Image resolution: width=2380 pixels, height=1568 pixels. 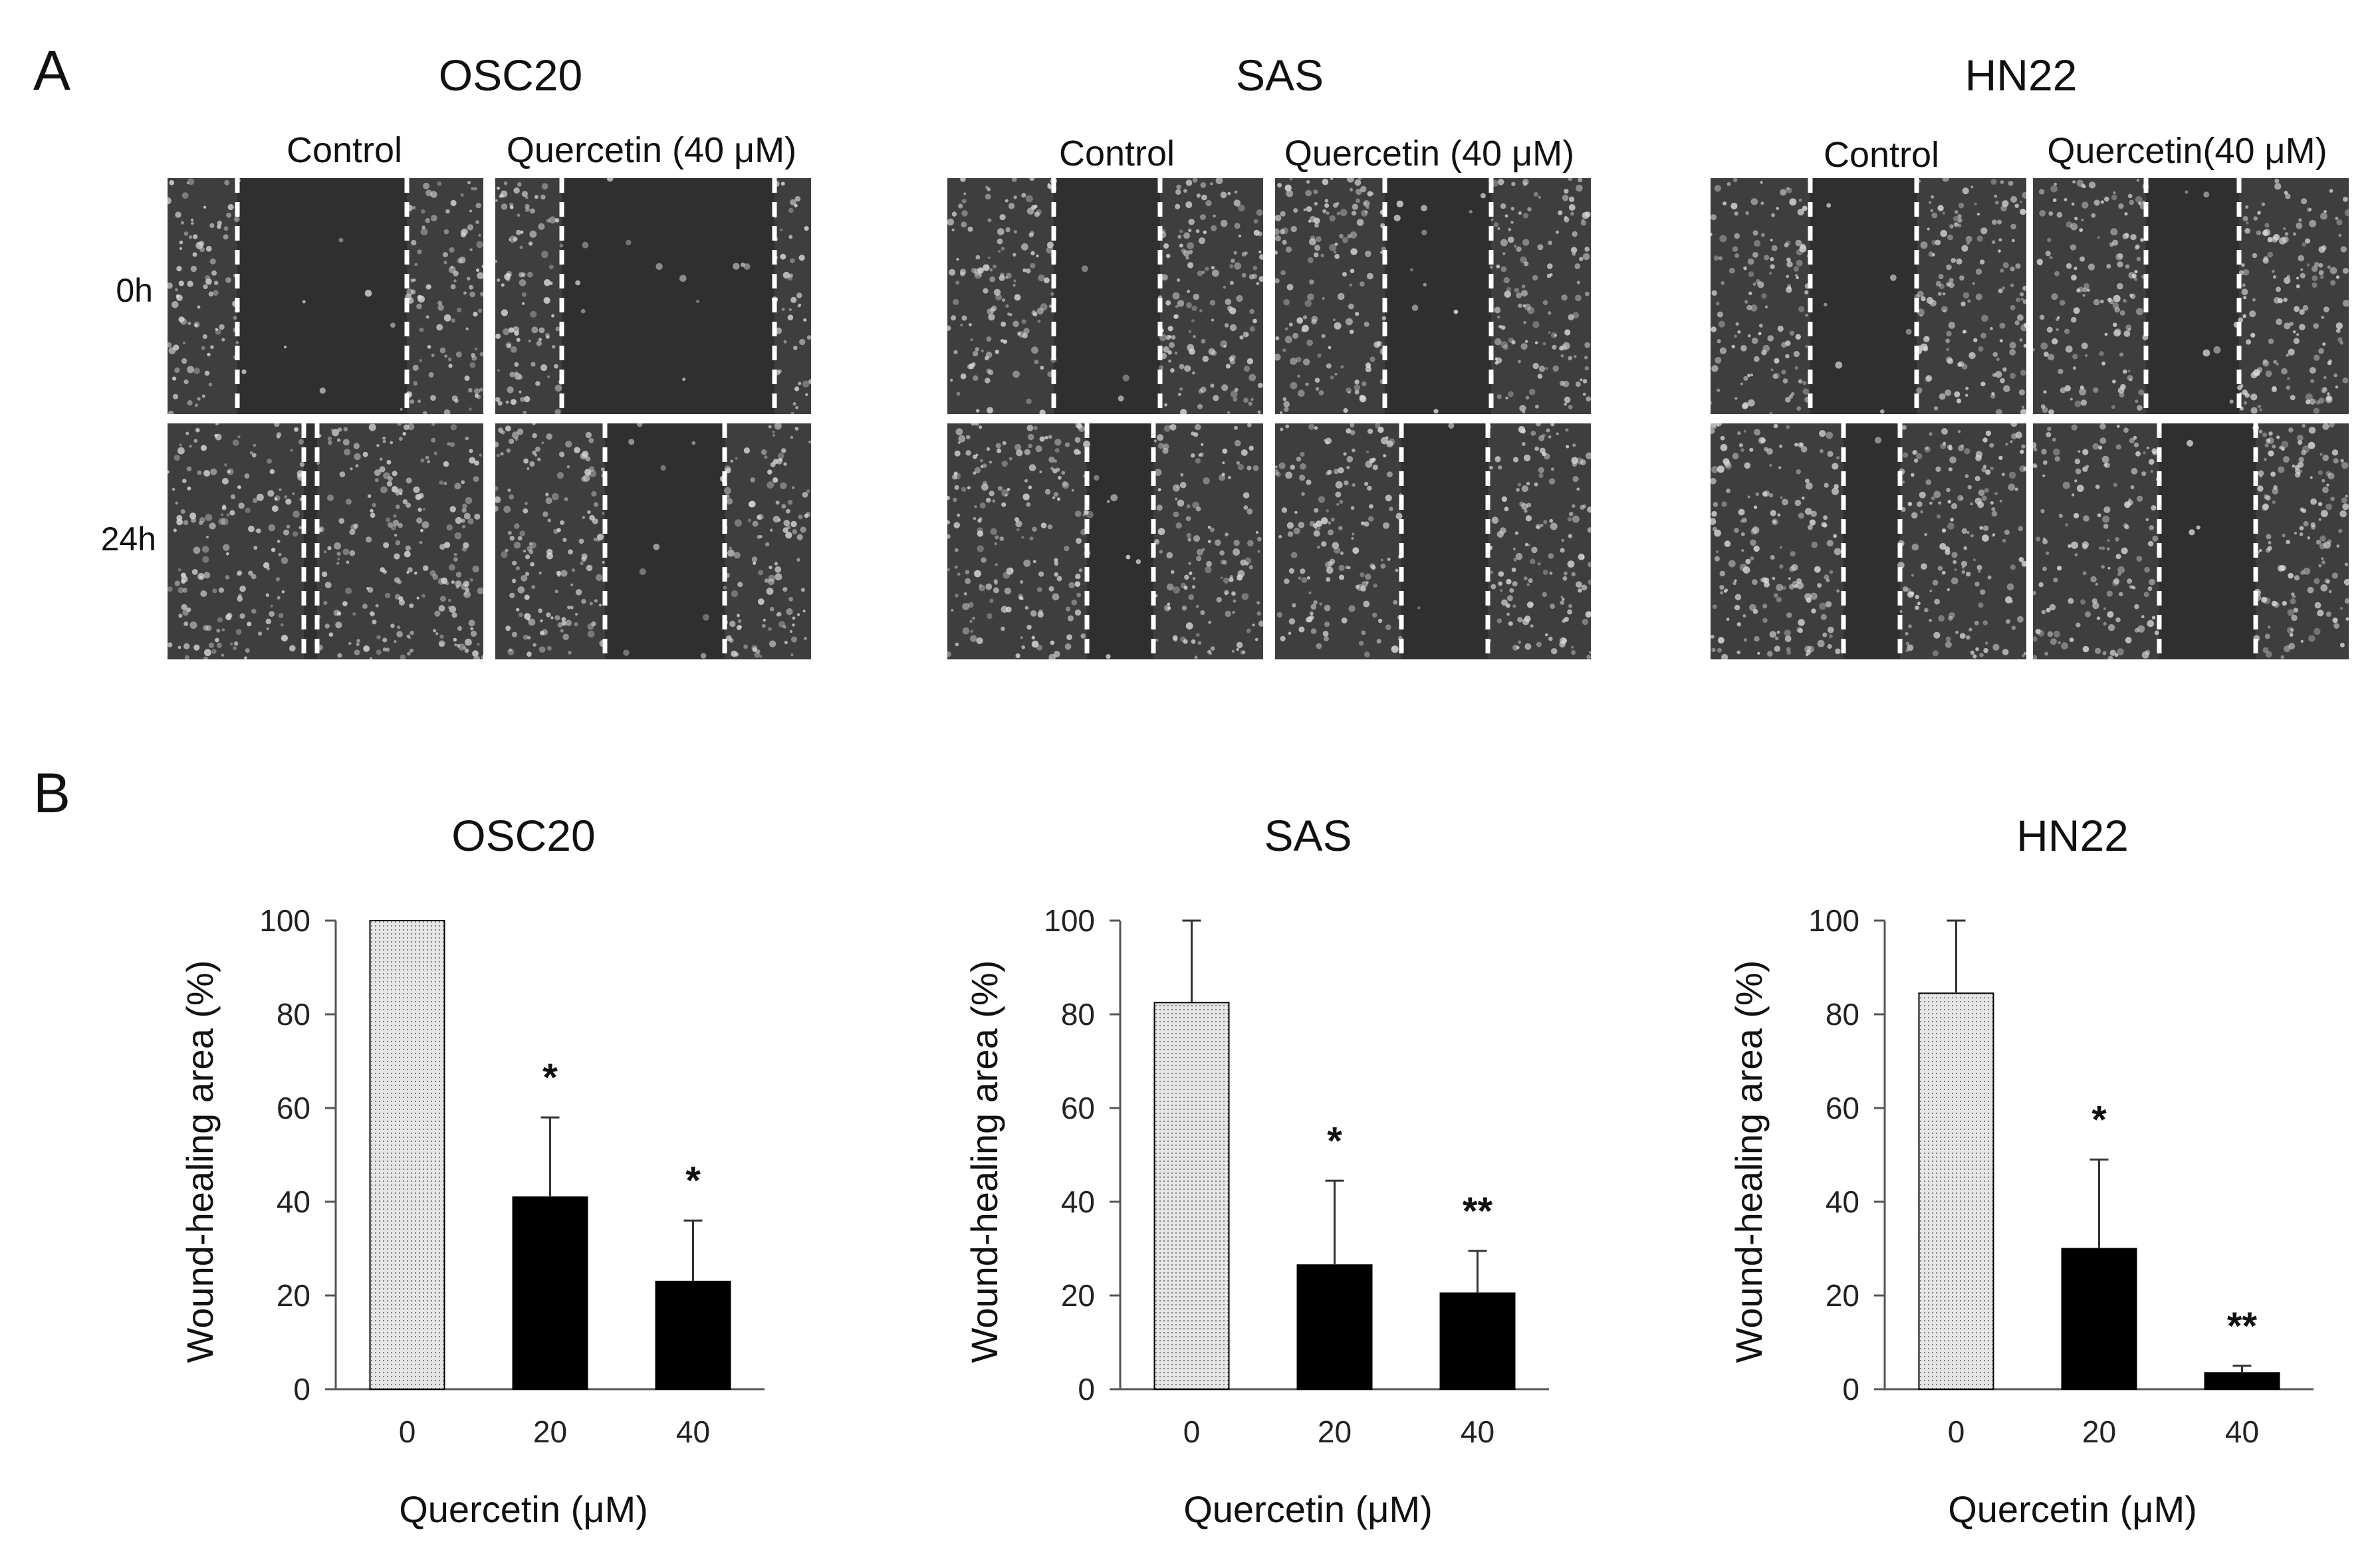 What do you see at coordinates (2072, 835) in the screenshot?
I see `chart-title: HN22` at bounding box center [2072, 835].